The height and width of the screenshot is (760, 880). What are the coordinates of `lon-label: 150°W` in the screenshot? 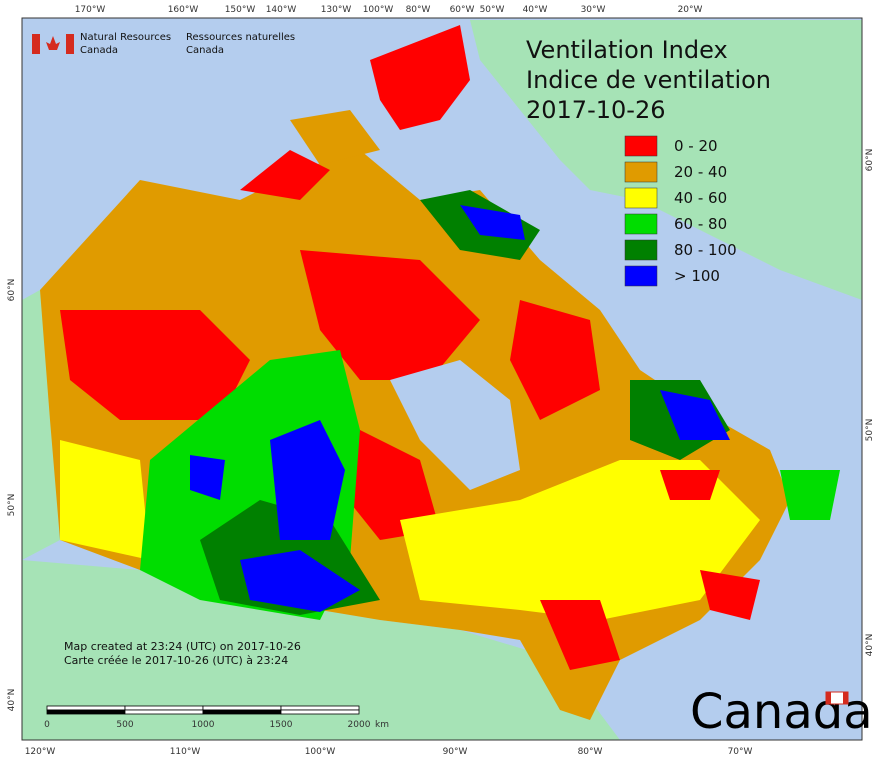 It's located at (240, 10).